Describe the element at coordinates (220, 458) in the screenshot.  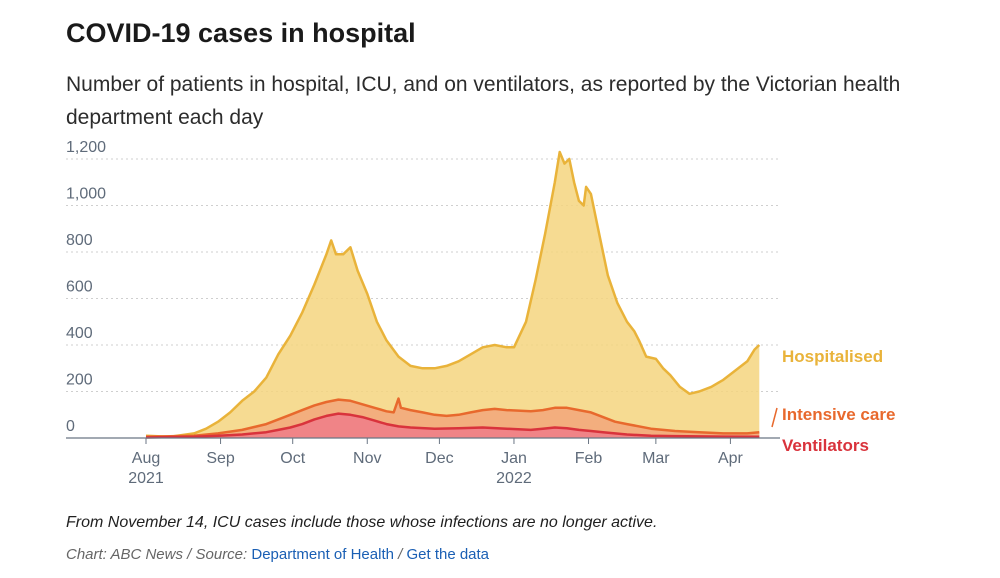
I see `x-tick-label: Sep` at that location.